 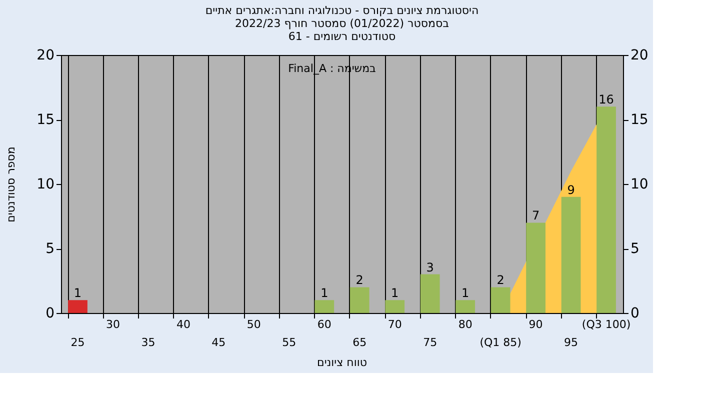 What do you see at coordinates (253, 324) in the screenshot?
I see `x-tick-label: 50` at bounding box center [253, 324].